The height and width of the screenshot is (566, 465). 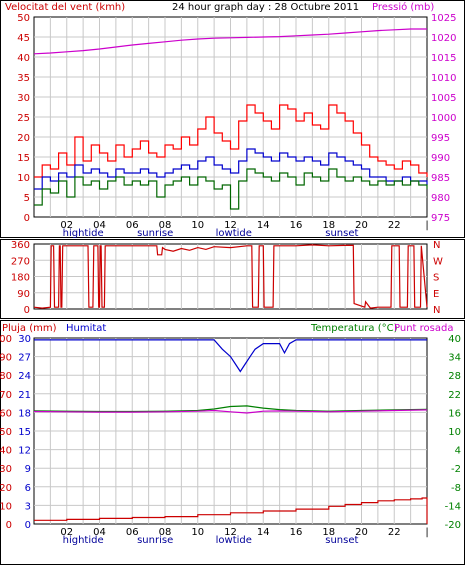 What do you see at coordinates (234, 540) in the screenshot?
I see `climate-event-label: lowtide` at bounding box center [234, 540].